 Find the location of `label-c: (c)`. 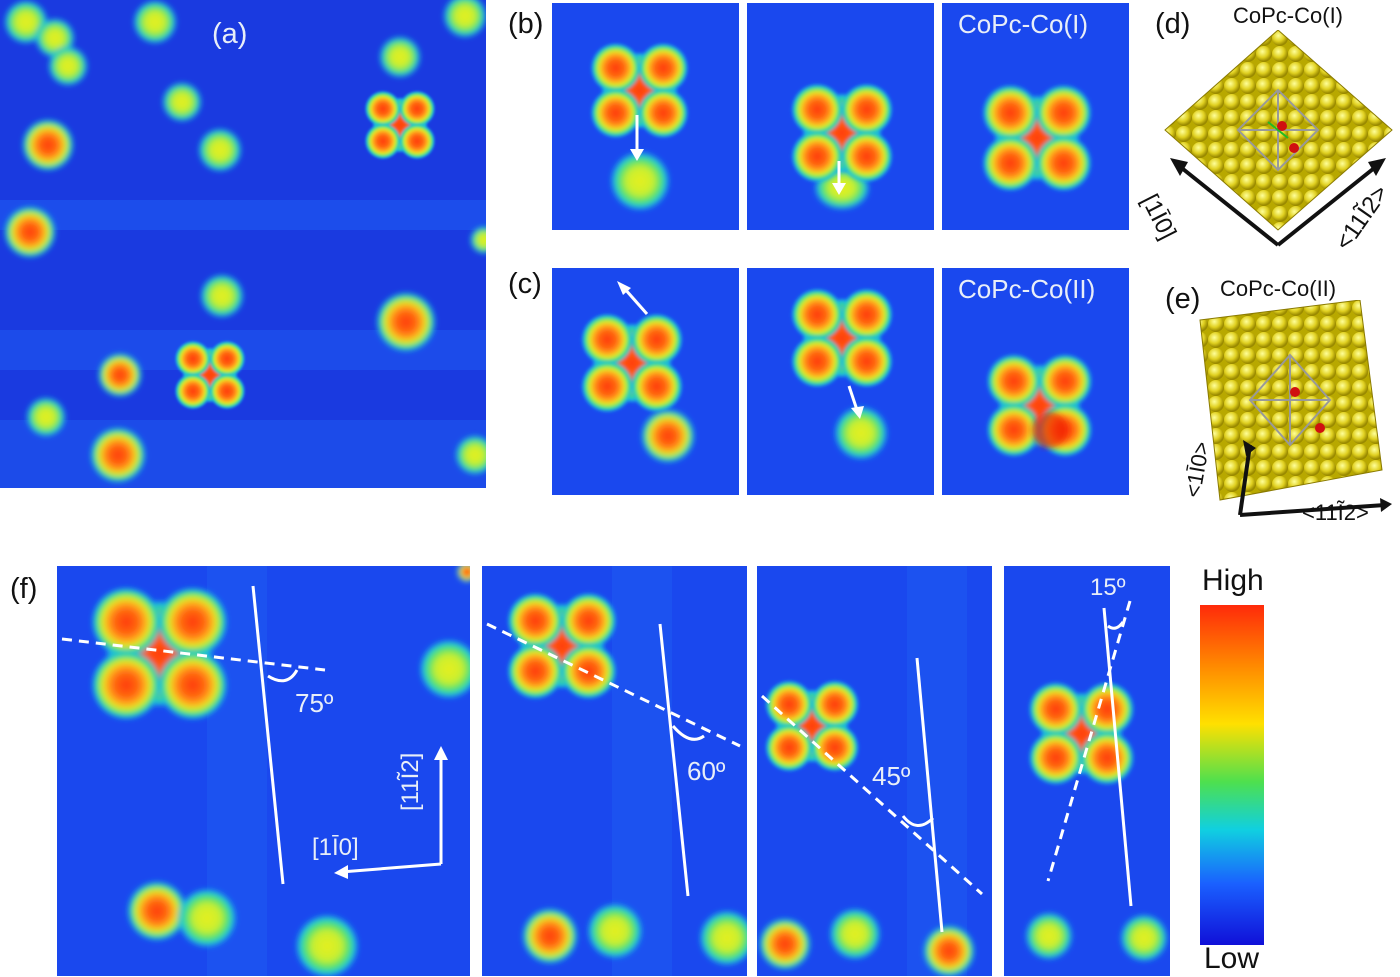

label-c: (c) is located at coordinates (525, 284).